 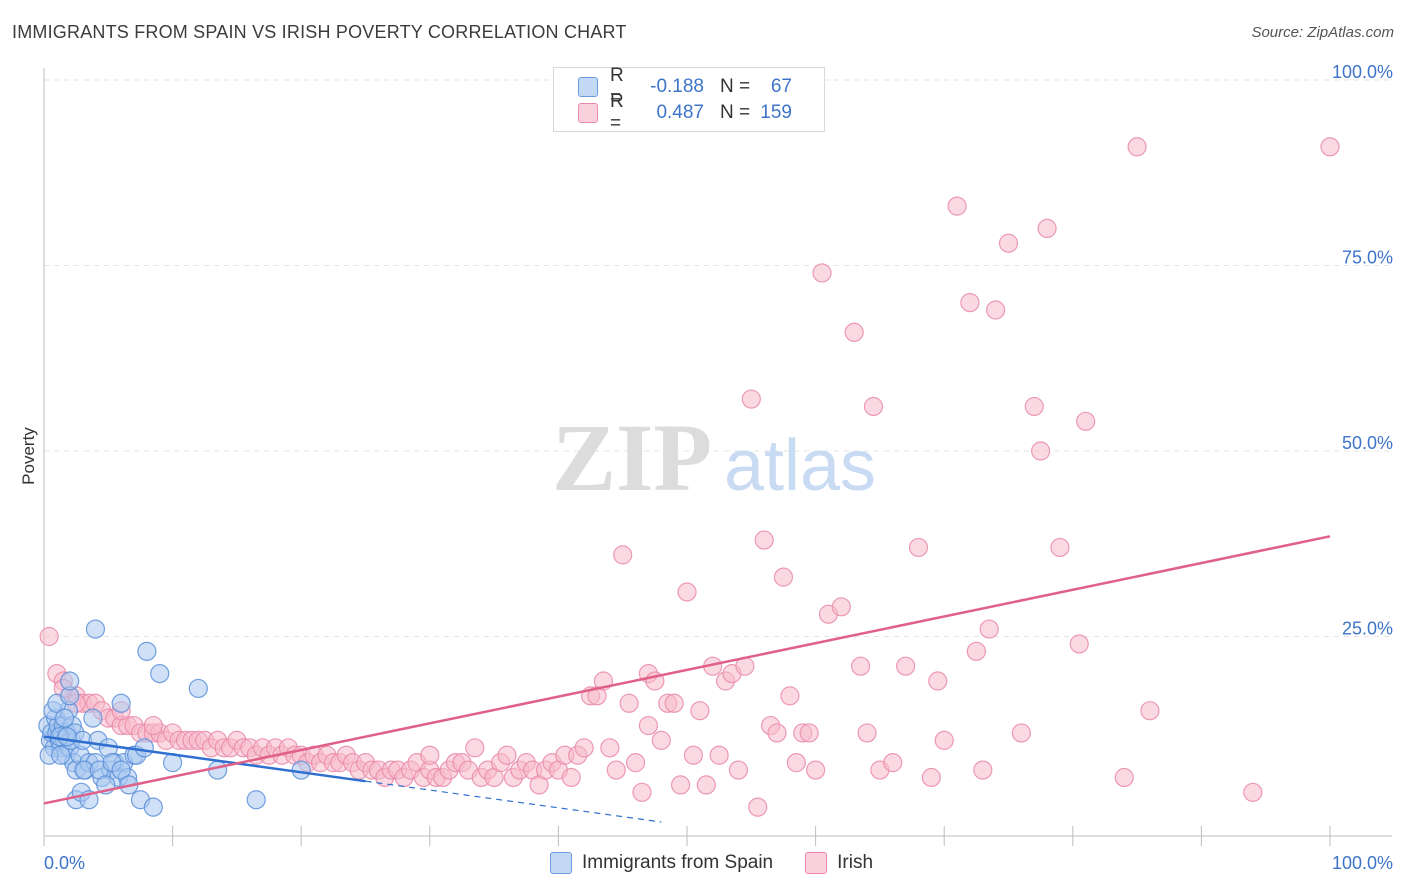 What do you see at coordinates (174, 718) in the screenshot?
I see `spain-points` at bounding box center [174, 718].